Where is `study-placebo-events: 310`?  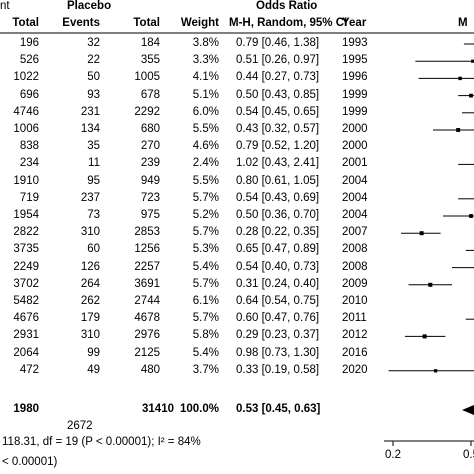
study-placebo-events: 310 is located at coordinates (90, 232).